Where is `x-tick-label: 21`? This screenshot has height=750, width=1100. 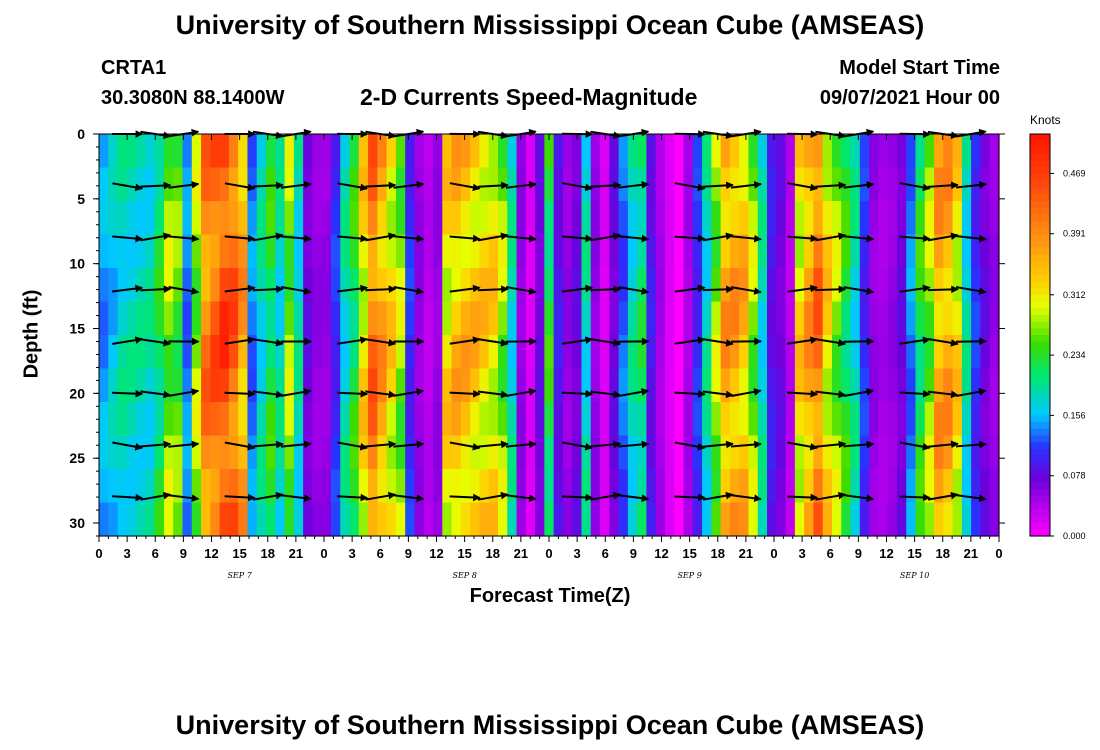 x-tick-label: 21 is located at coordinates (746, 553).